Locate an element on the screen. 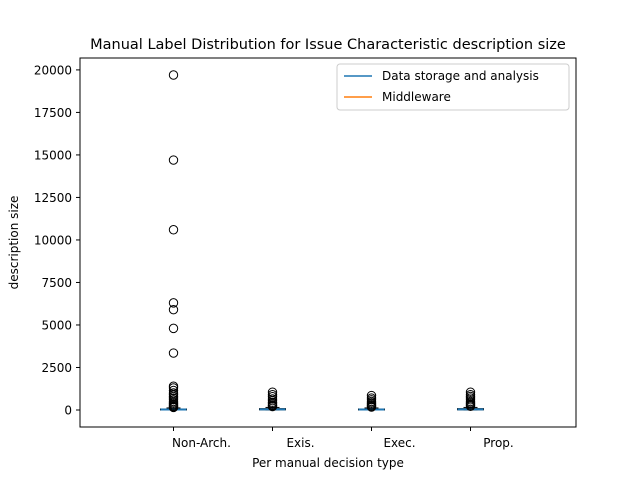  x-tick-label-3: Prop. is located at coordinates (498, 443).